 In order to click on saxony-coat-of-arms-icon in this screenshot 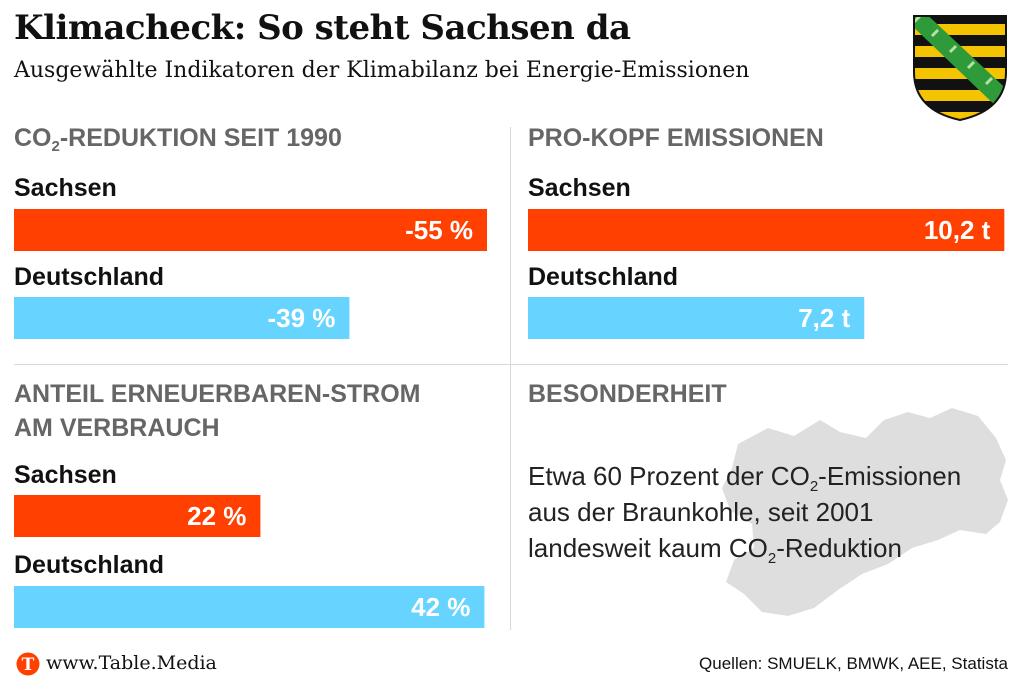, I will do `click(960, 68)`.